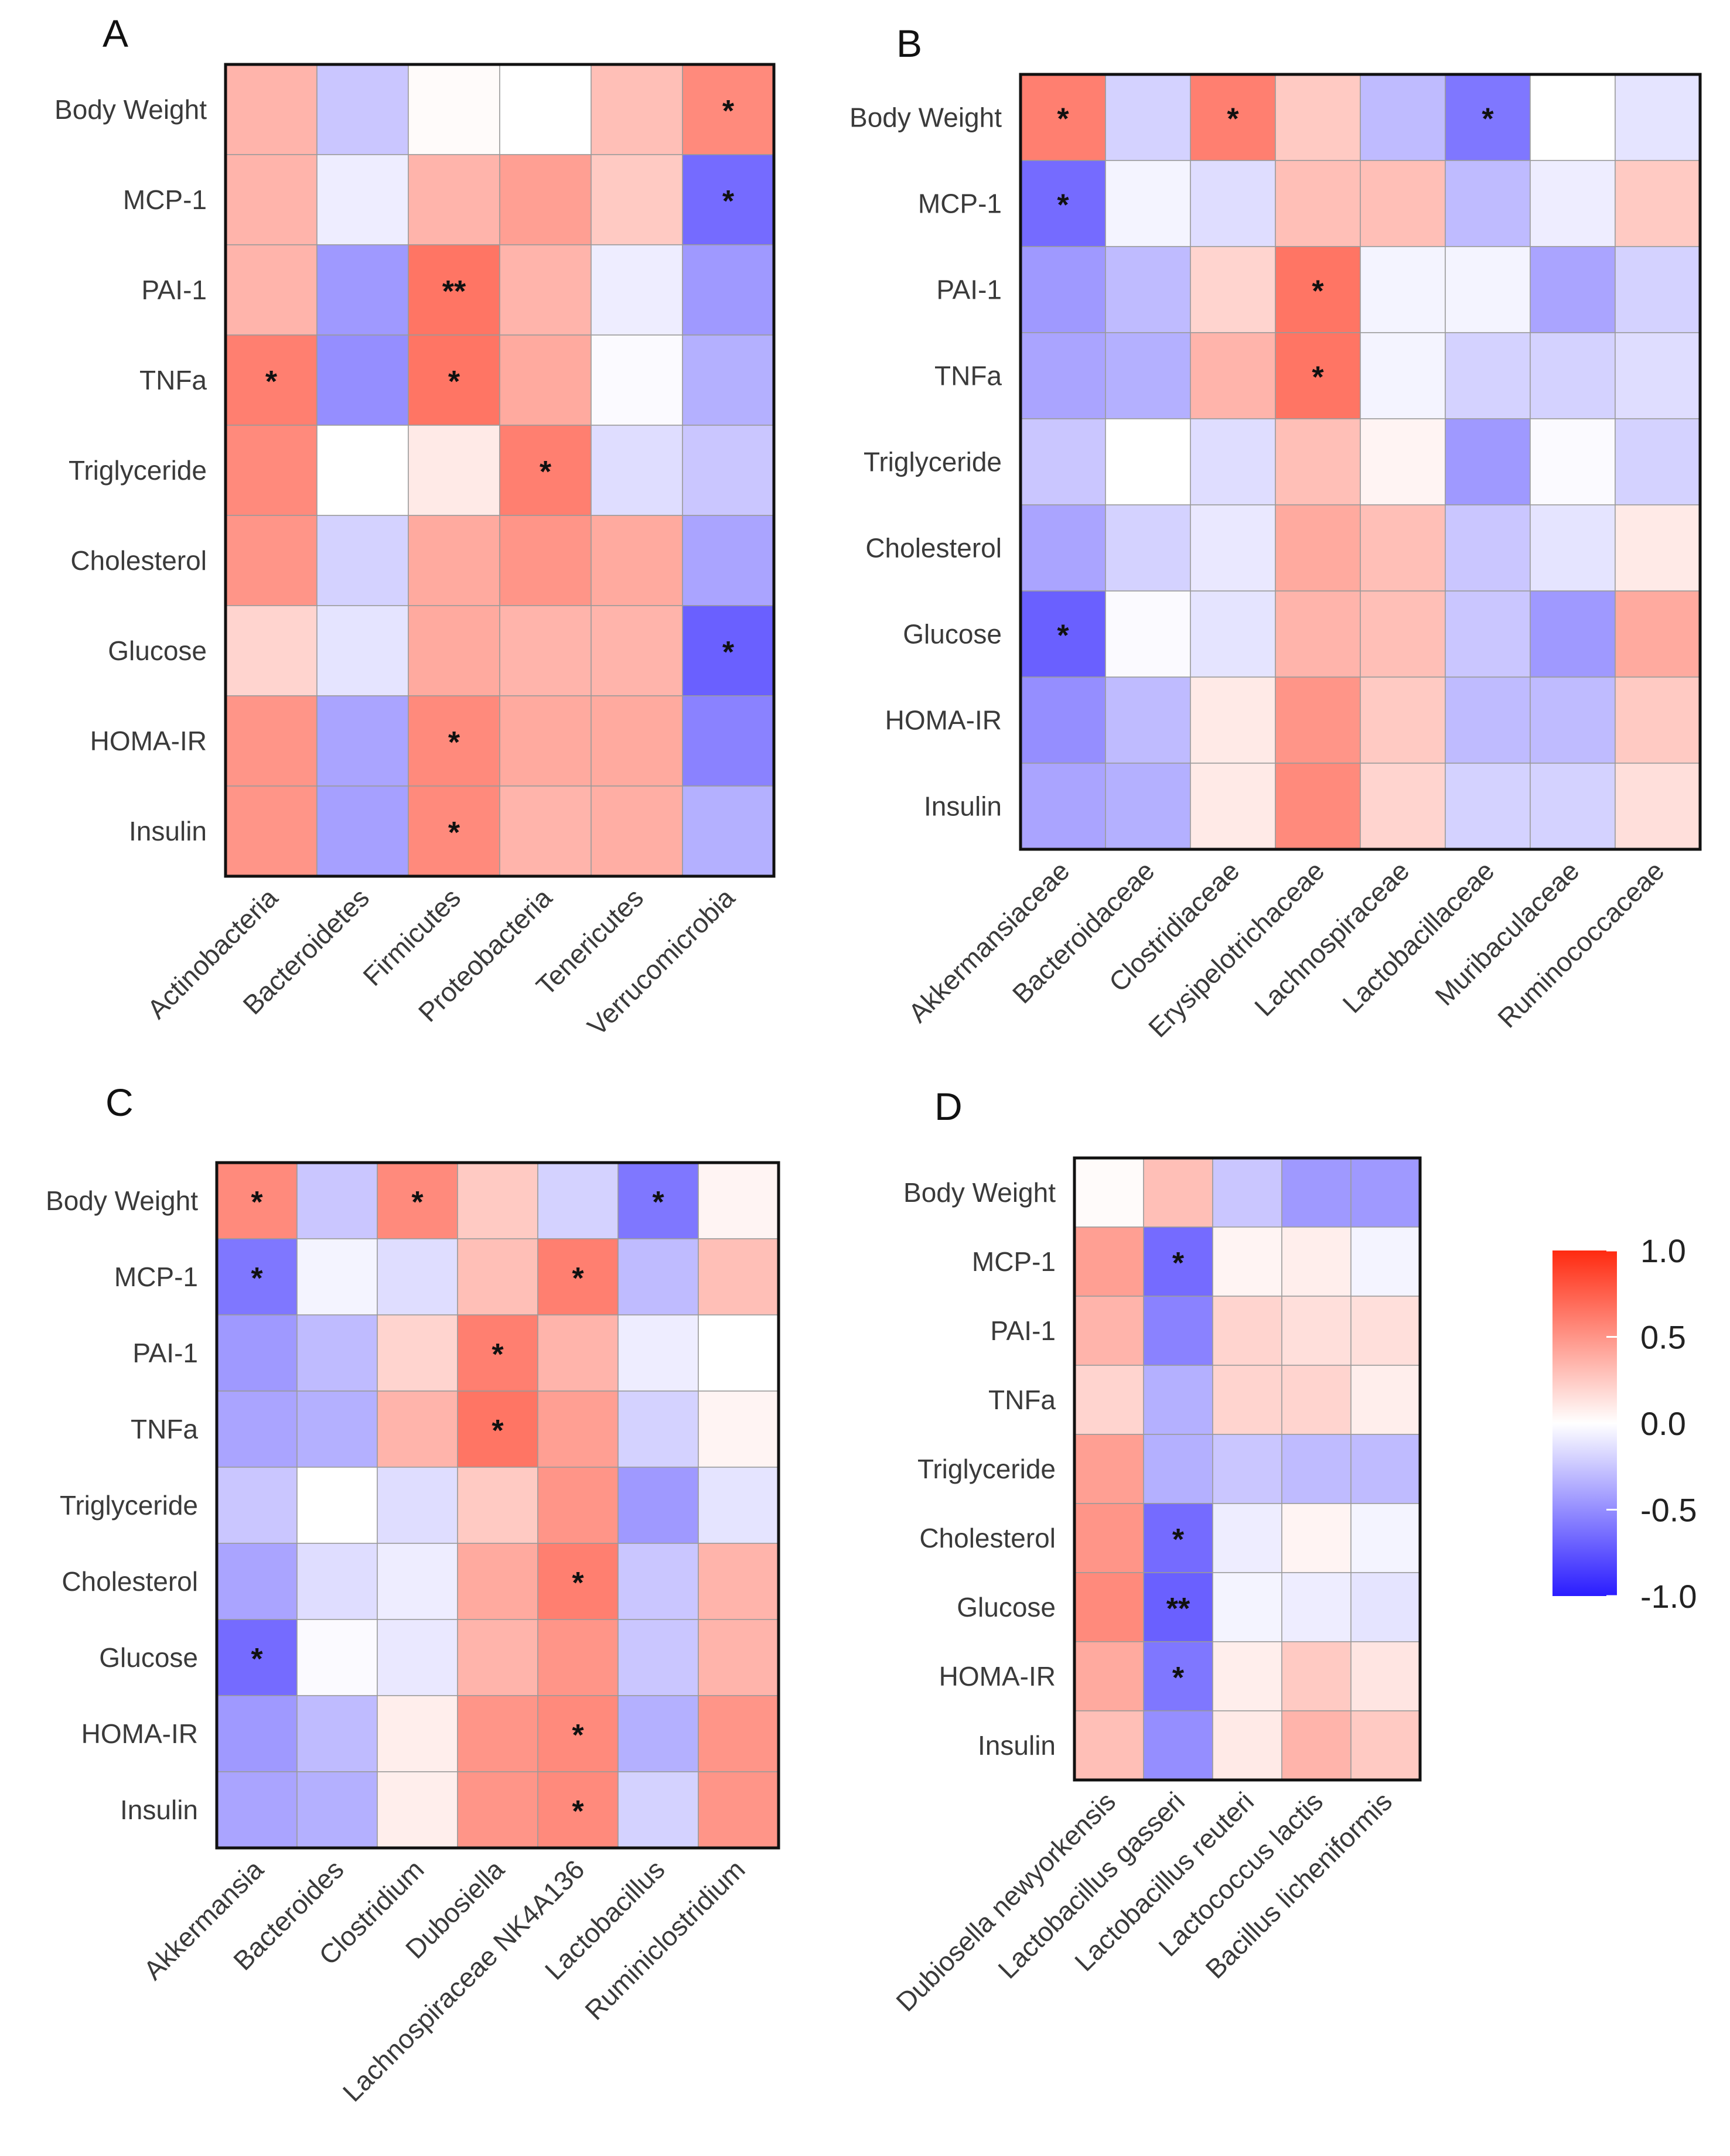 This screenshot has width=1730, height=2156. I want to click on panel-b-cell-mcp-1-lachnospiraceae, so click(1403, 203).